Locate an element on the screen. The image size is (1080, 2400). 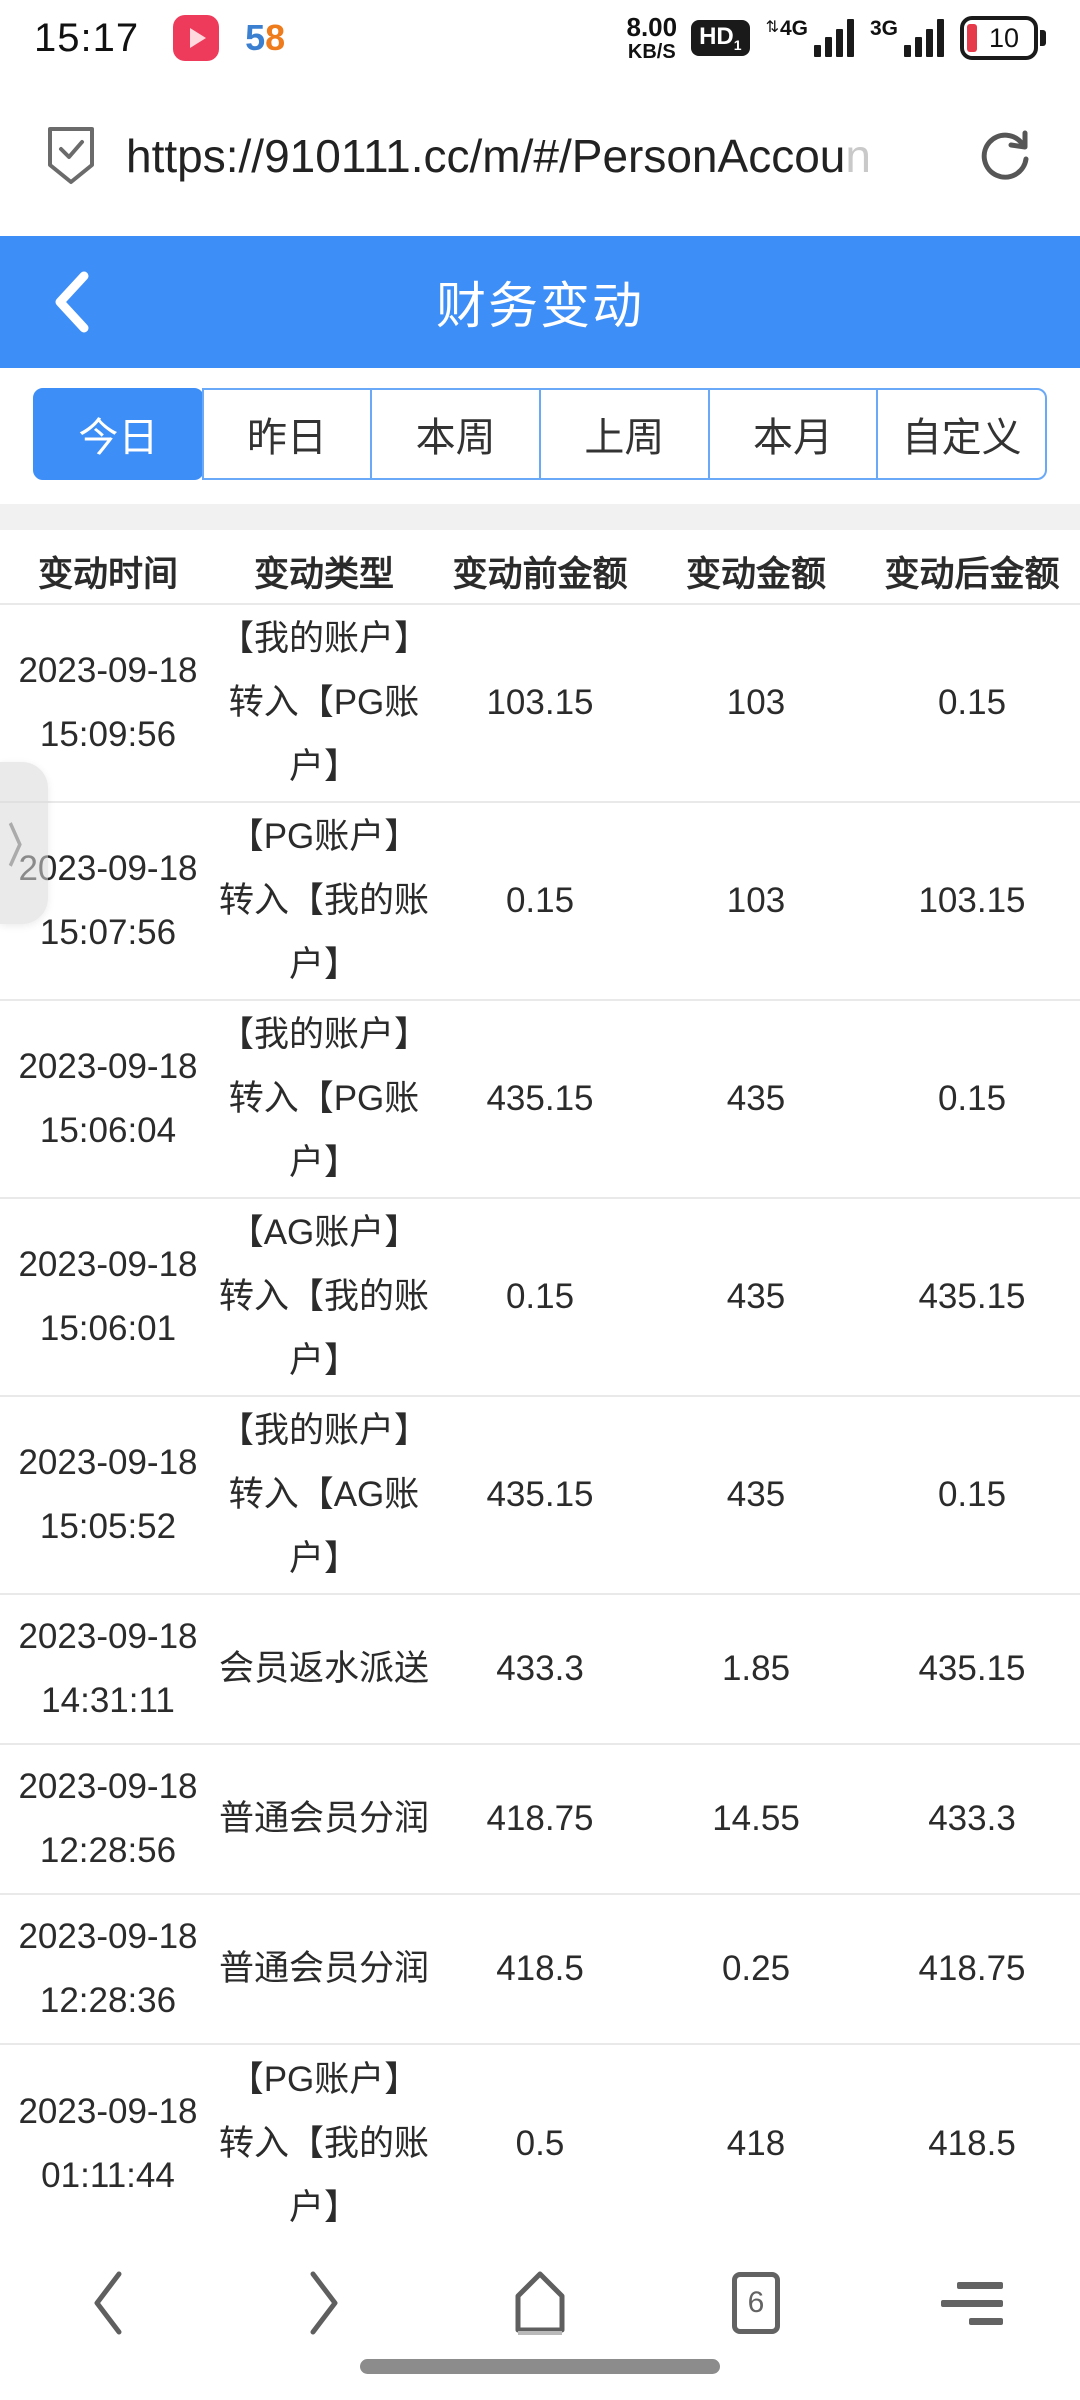
url-field: https://910111.cc/m/#/PersonAccoun is located at coordinates (498, 156).